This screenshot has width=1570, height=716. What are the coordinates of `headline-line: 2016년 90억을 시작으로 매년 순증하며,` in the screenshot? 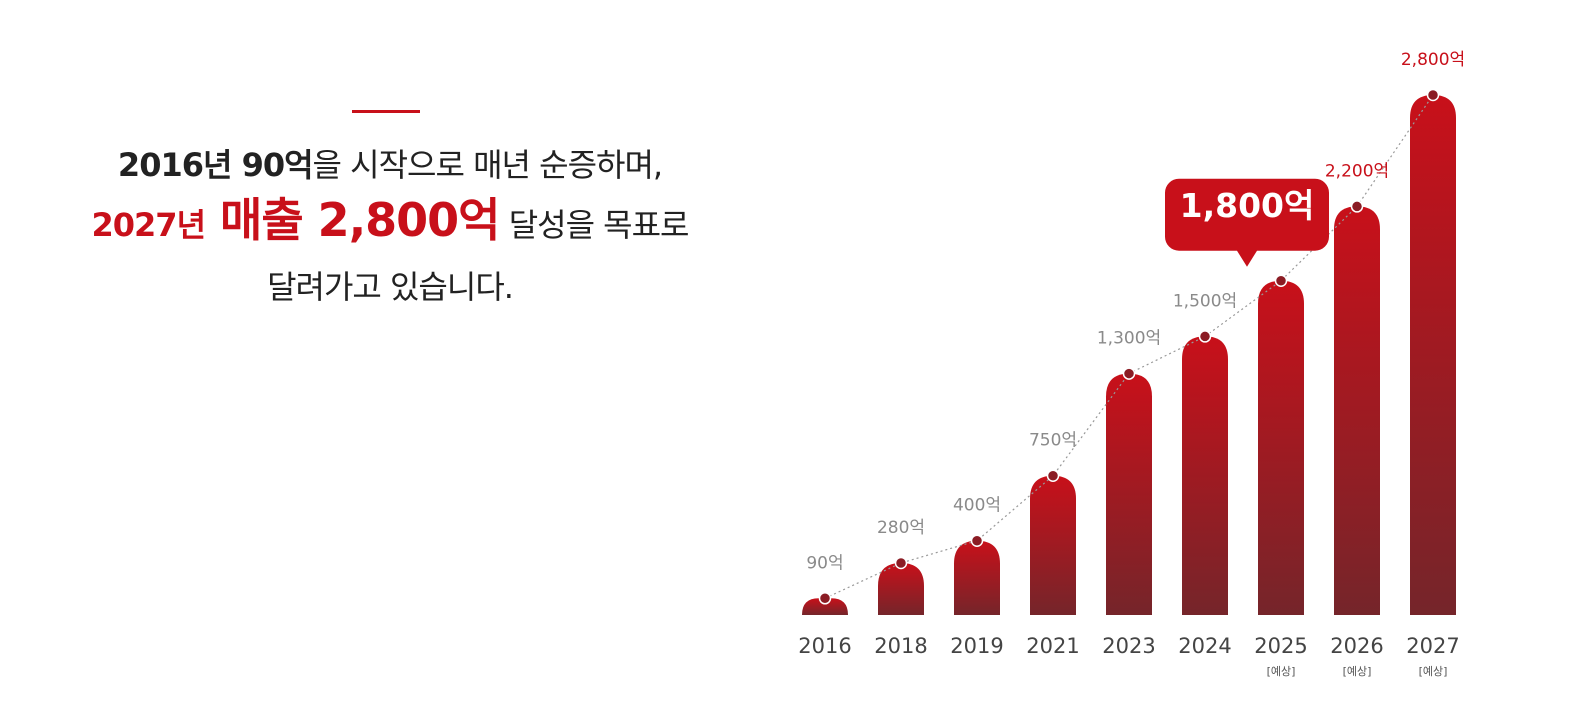 It's located at (390, 163).